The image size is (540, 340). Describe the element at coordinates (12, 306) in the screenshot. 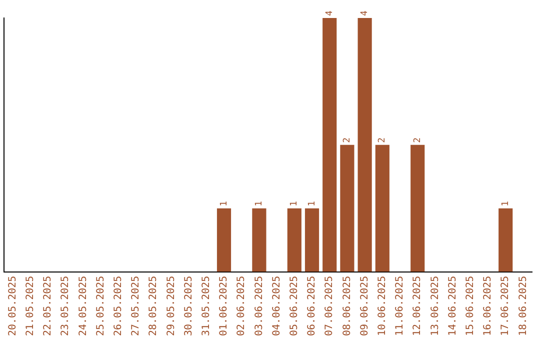

I see `x-tick-label: 20.05.2025` at that location.